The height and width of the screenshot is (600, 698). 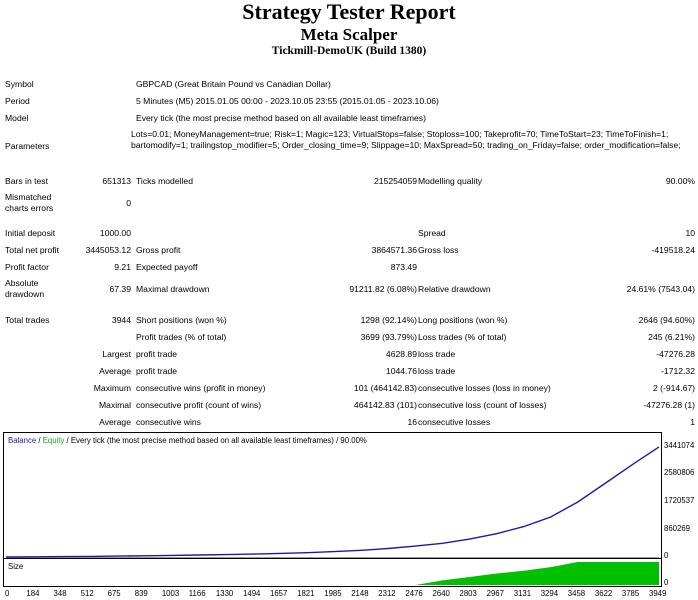 I want to click on grossloss-value: -419518.24, so click(x=673, y=250).